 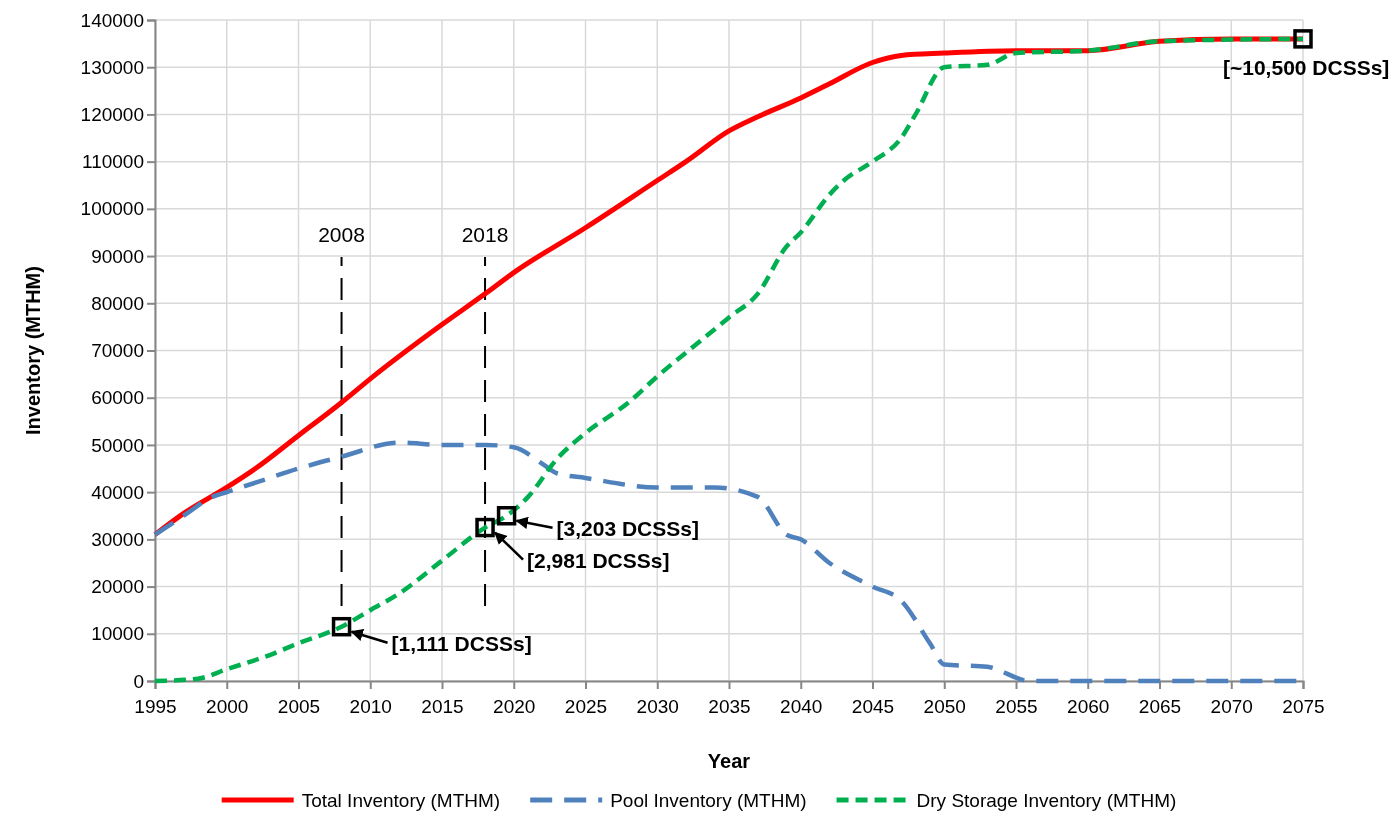 What do you see at coordinates (729, 761) in the screenshot?
I see `x-axis-title: Year` at bounding box center [729, 761].